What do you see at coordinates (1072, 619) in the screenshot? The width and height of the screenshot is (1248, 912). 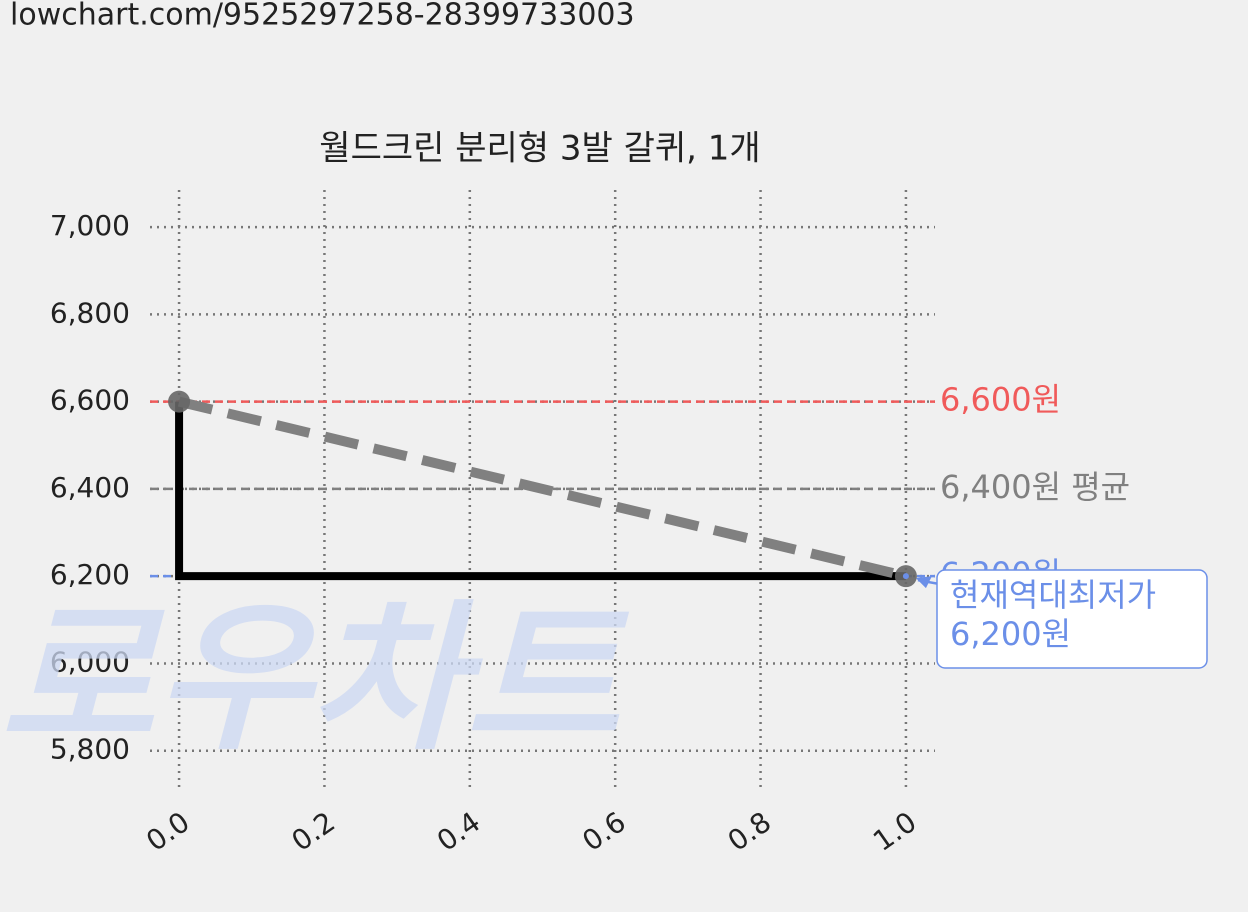 I see `annotation-box` at bounding box center [1072, 619].